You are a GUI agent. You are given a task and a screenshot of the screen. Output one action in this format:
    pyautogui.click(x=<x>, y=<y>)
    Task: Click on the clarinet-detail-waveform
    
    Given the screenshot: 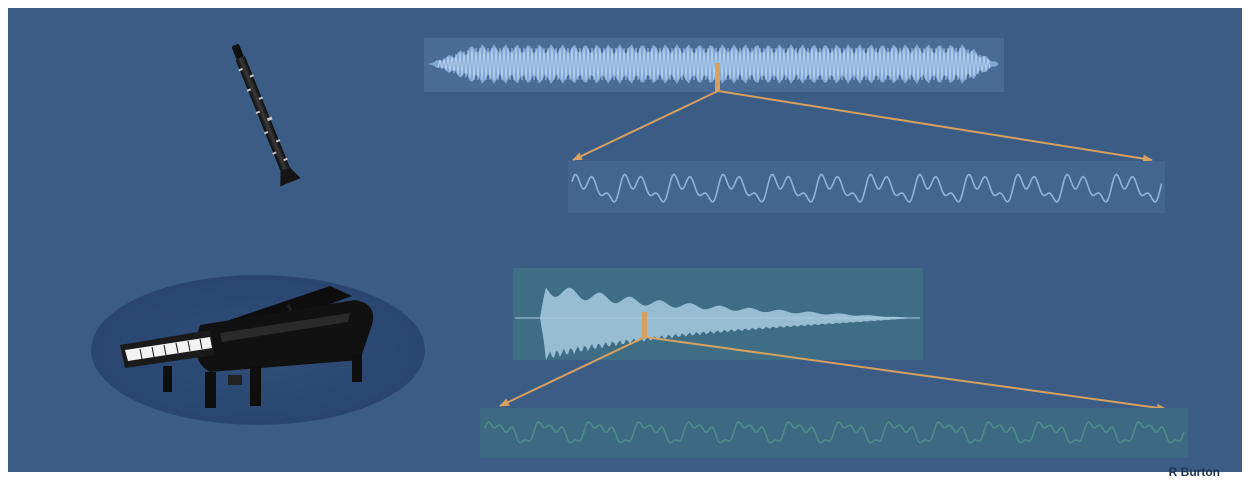 What is the action you would take?
    pyautogui.click(x=867, y=188)
    